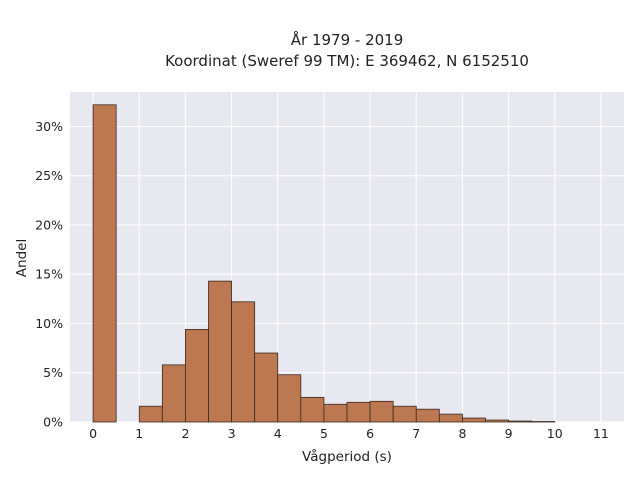 This screenshot has width=640, height=480. What do you see at coordinates (49, 323) in the screenshot?
I see `y-tick-label: 10%` at bounding box center [49, 323].